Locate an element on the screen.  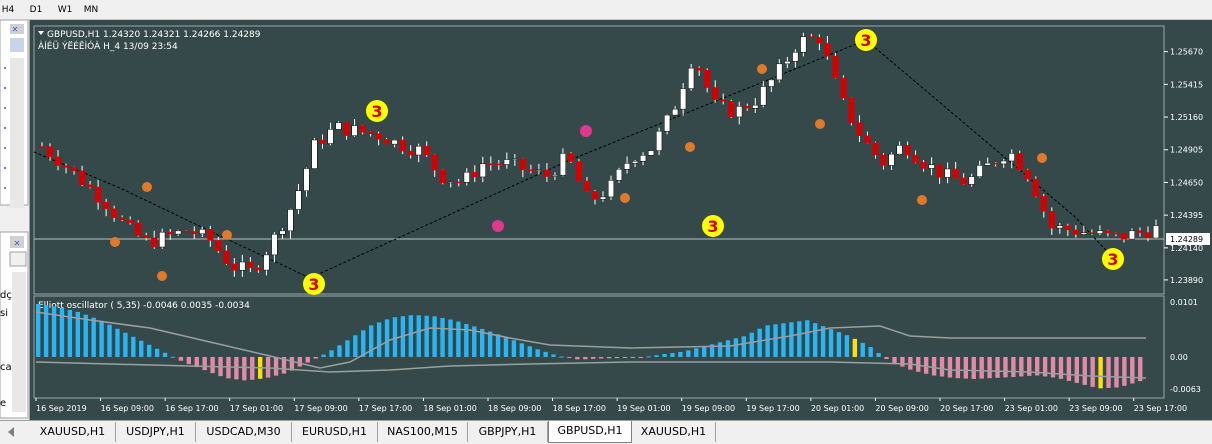
panel-scroll-up is located at coordinates (17, 29).